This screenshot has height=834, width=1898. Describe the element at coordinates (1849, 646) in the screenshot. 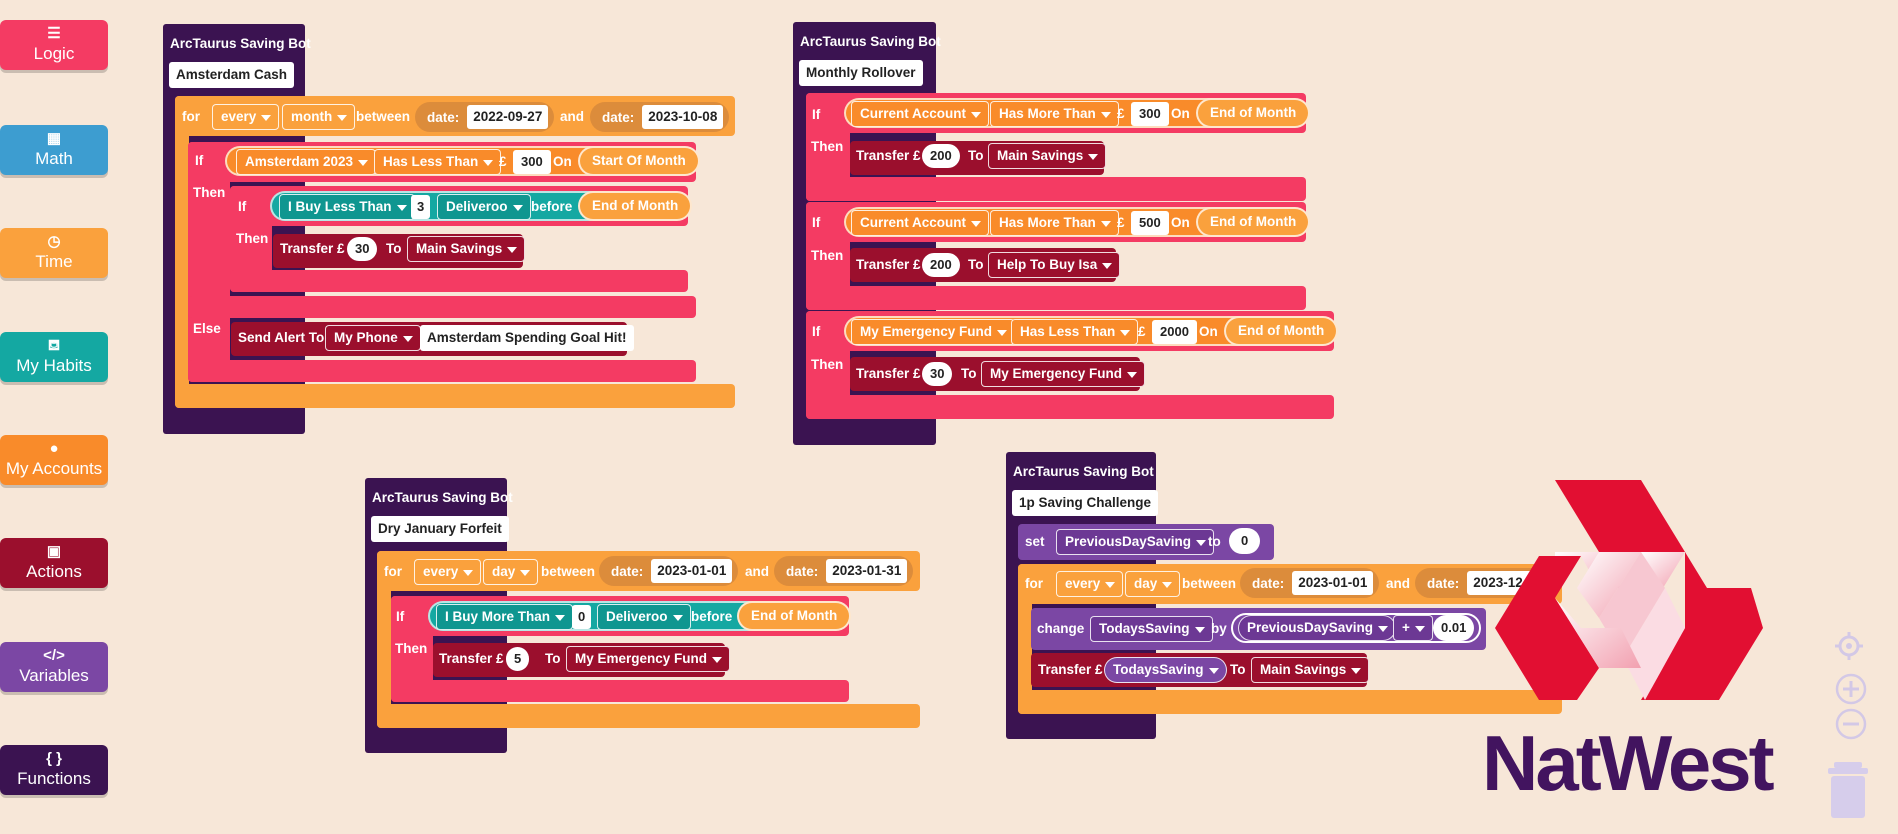

I see `recenter-icon` at that location.